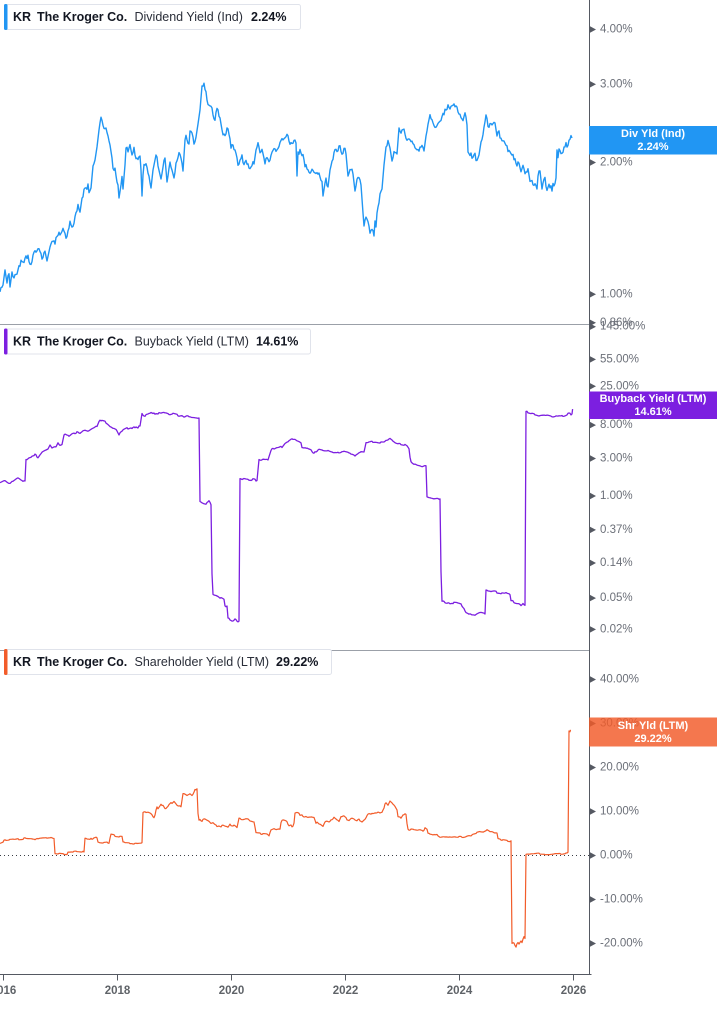 The height and width of the screenshot is (1010, 717). I want to click on svg-text: 0.14%, so click(616, 563).